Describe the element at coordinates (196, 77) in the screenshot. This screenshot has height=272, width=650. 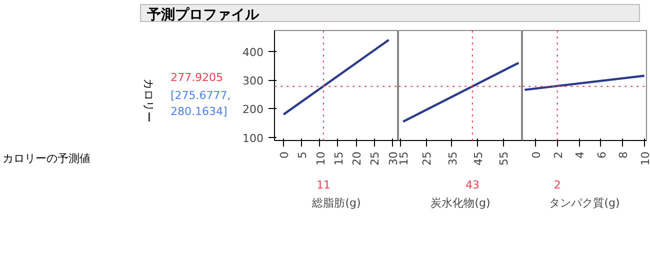
I see `ref-line-label: 277.9205` at that location.